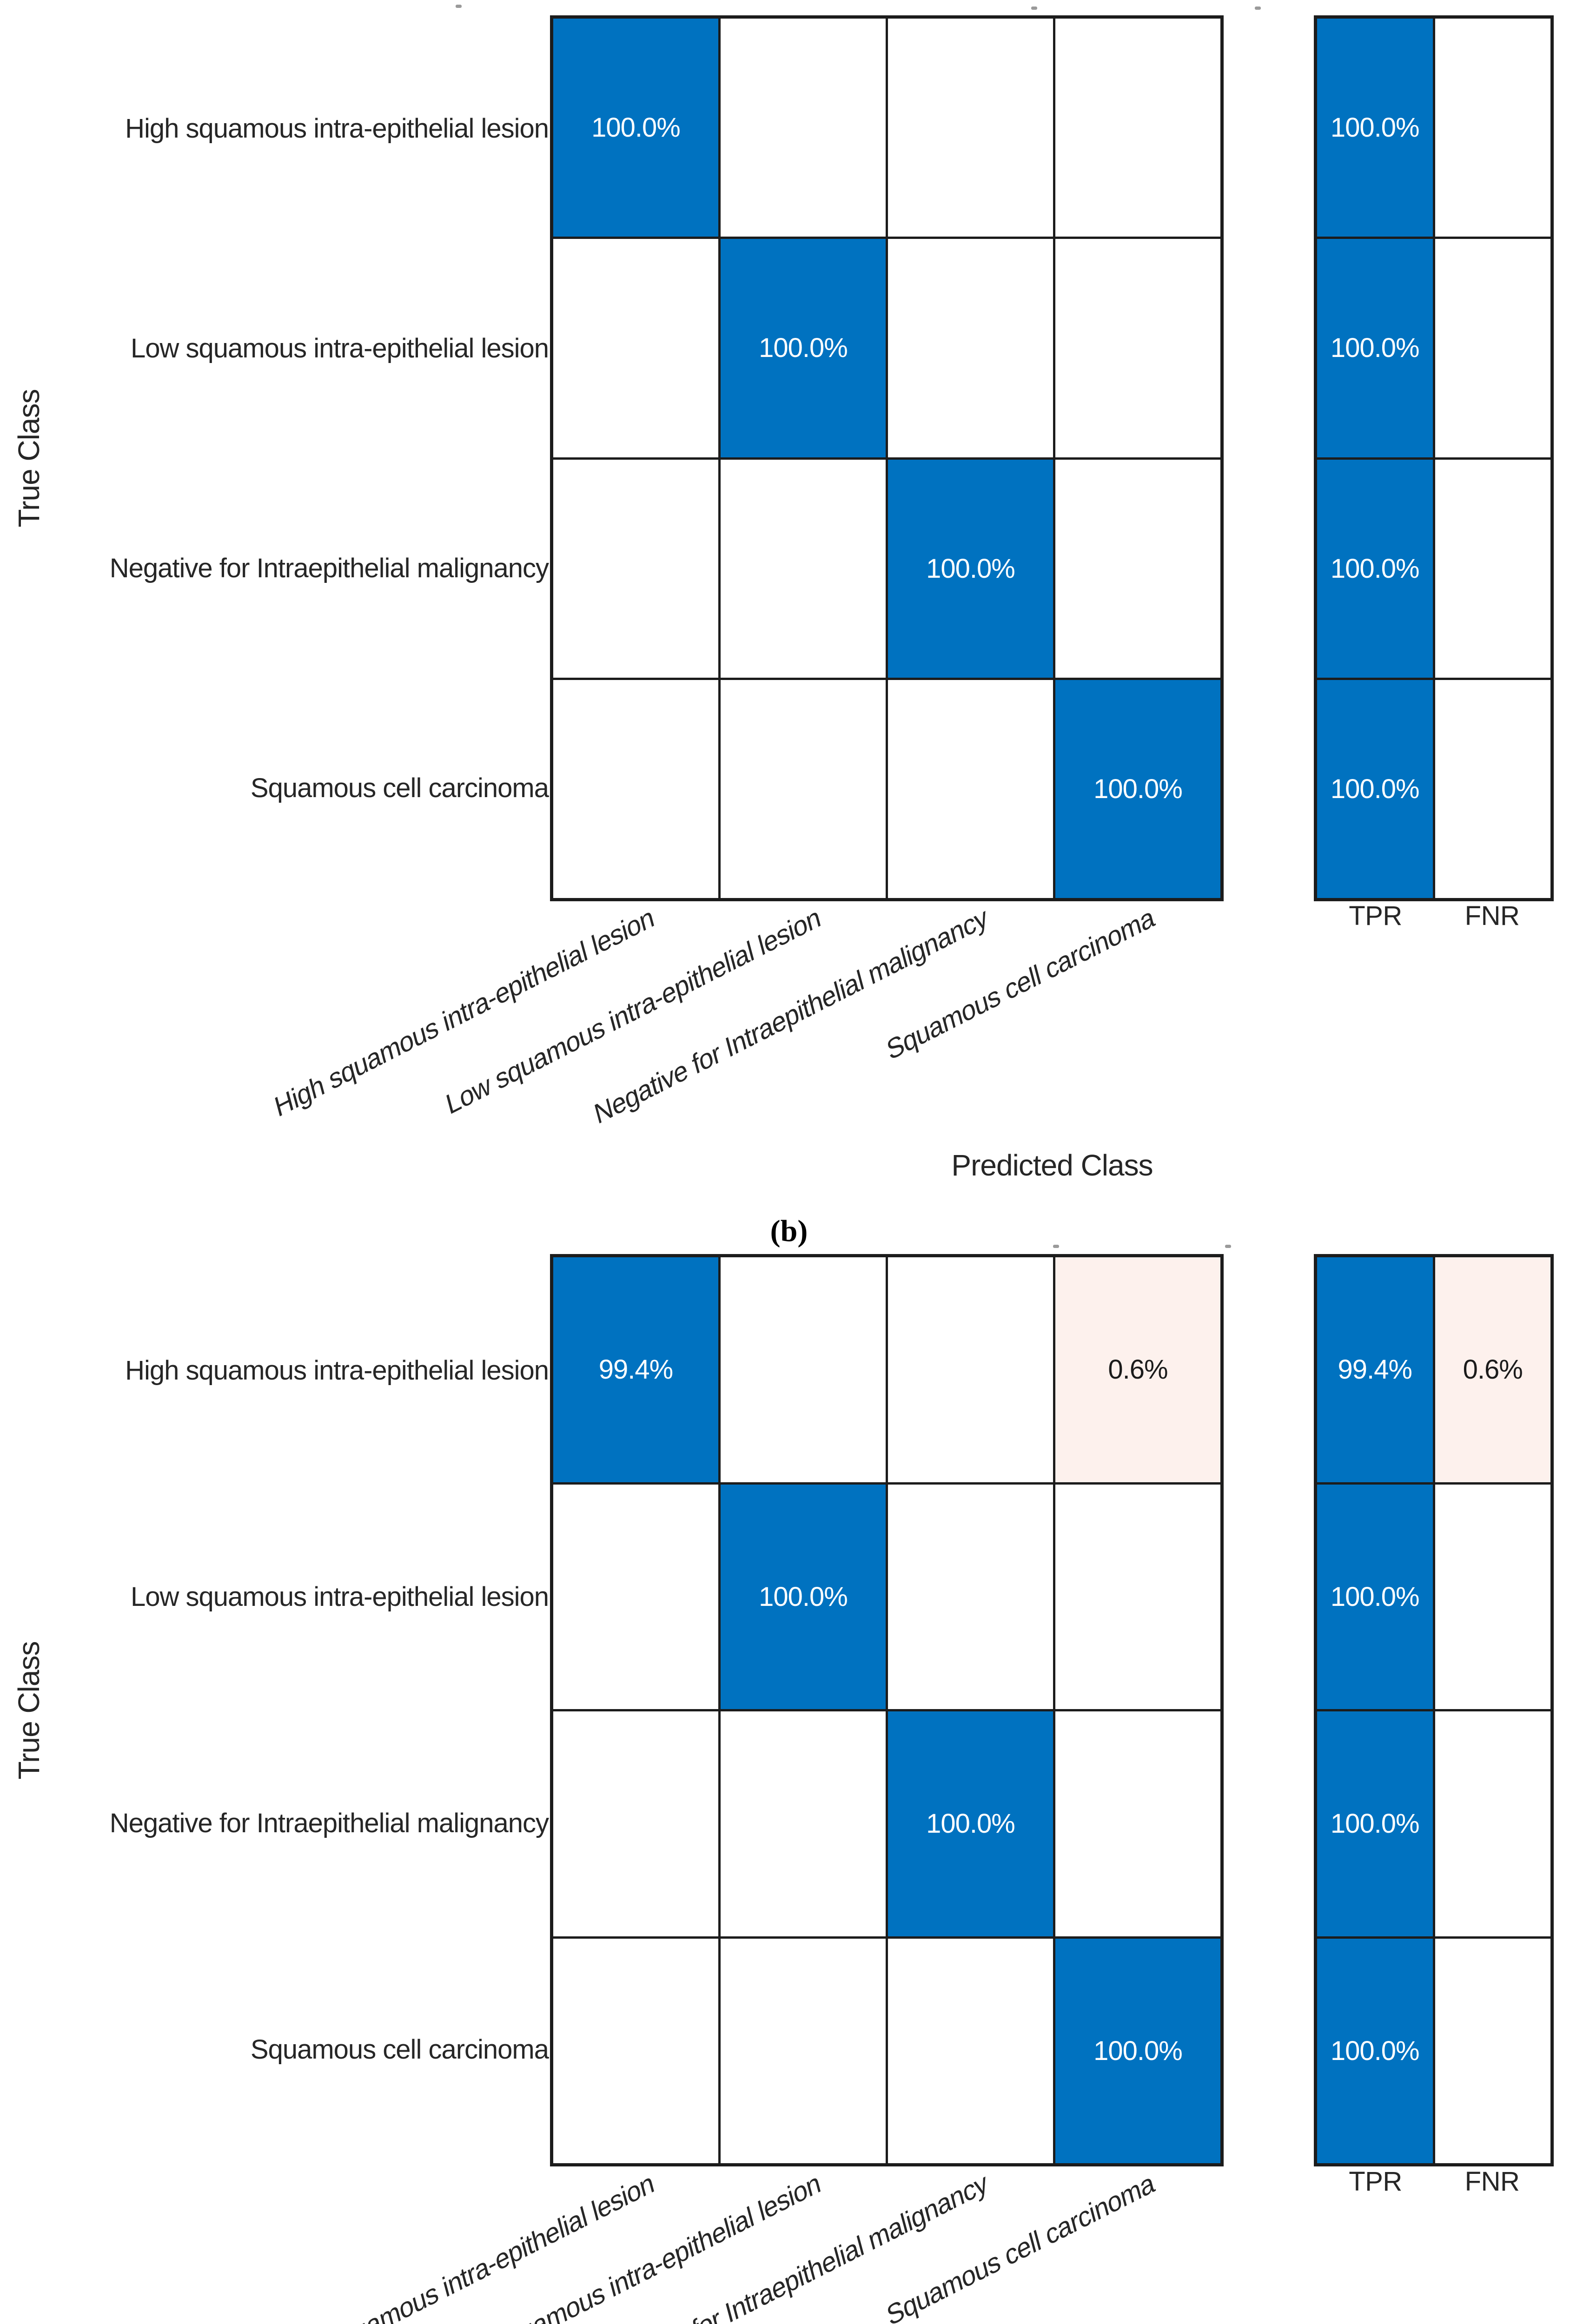 This screenshot has height=2324, width=1570. What do you see at coordinates (635, 2050) in the screenshot?
I see `cell-c-r4-c1` at bounding box center [635, 2050].